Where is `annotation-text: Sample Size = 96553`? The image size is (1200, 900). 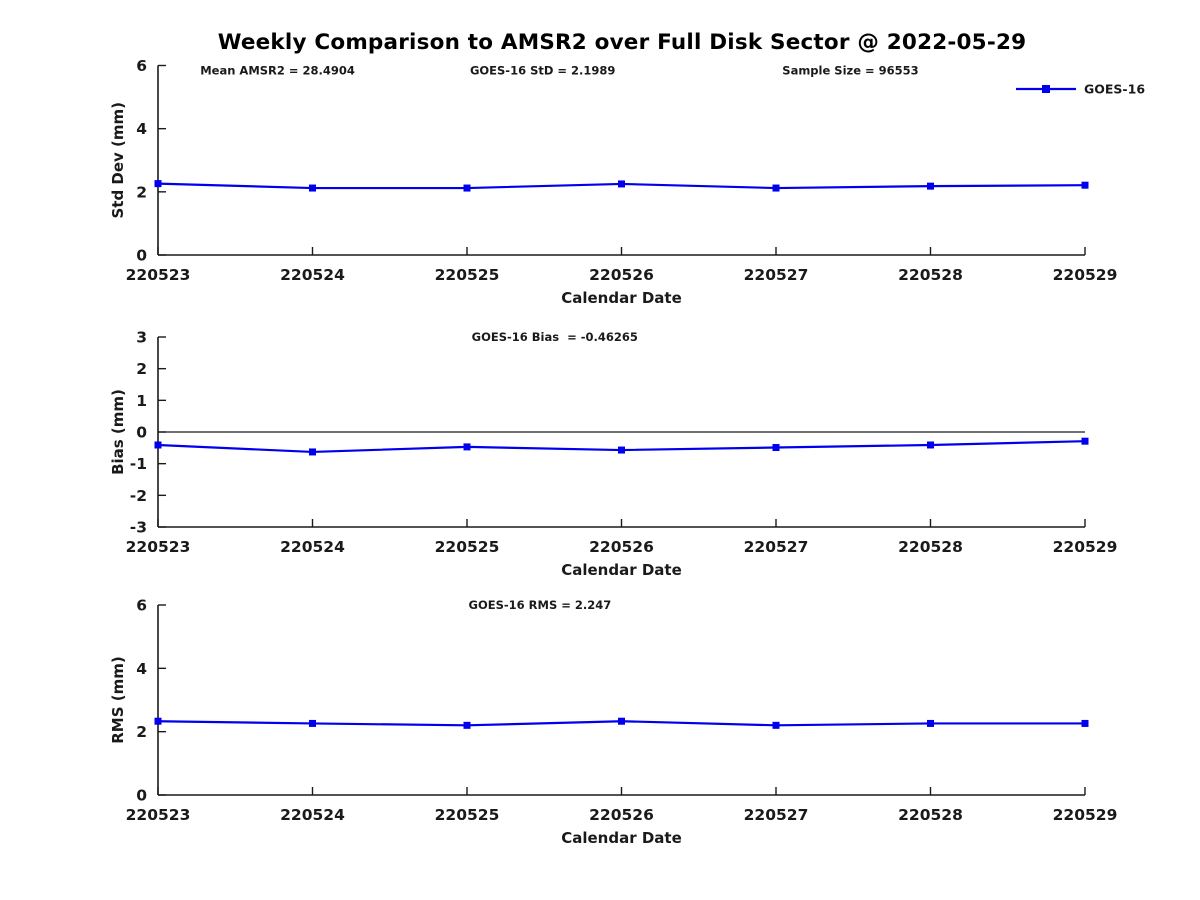 annotation-text: Sample Size = 96553 is located at coordinates (850, 71).